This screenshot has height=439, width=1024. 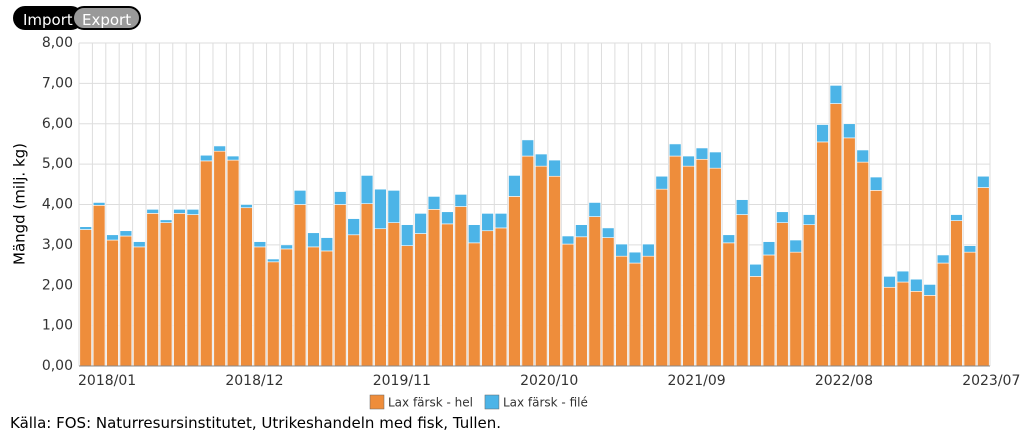 I want to click on import-button: Import, so click(x=48, y=18).